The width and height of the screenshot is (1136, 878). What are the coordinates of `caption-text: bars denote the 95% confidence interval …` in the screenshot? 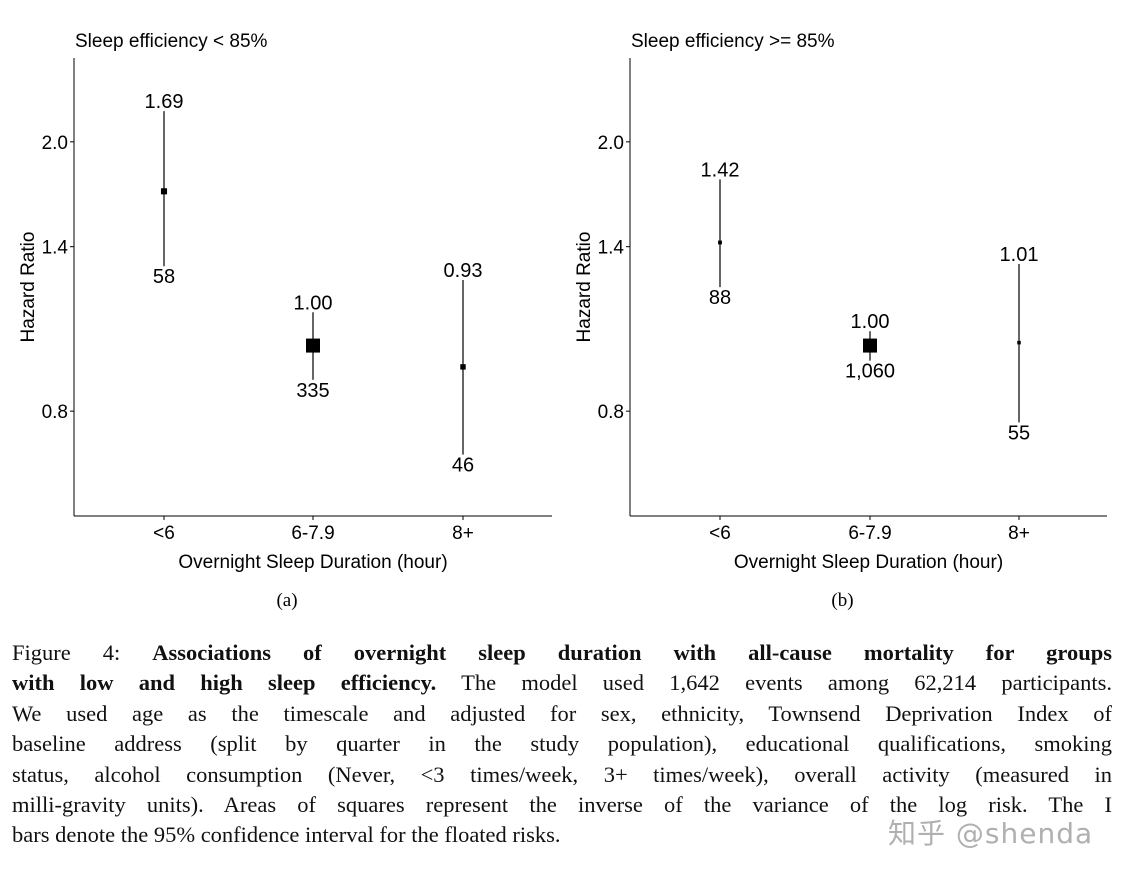 It's located at (286, 835).